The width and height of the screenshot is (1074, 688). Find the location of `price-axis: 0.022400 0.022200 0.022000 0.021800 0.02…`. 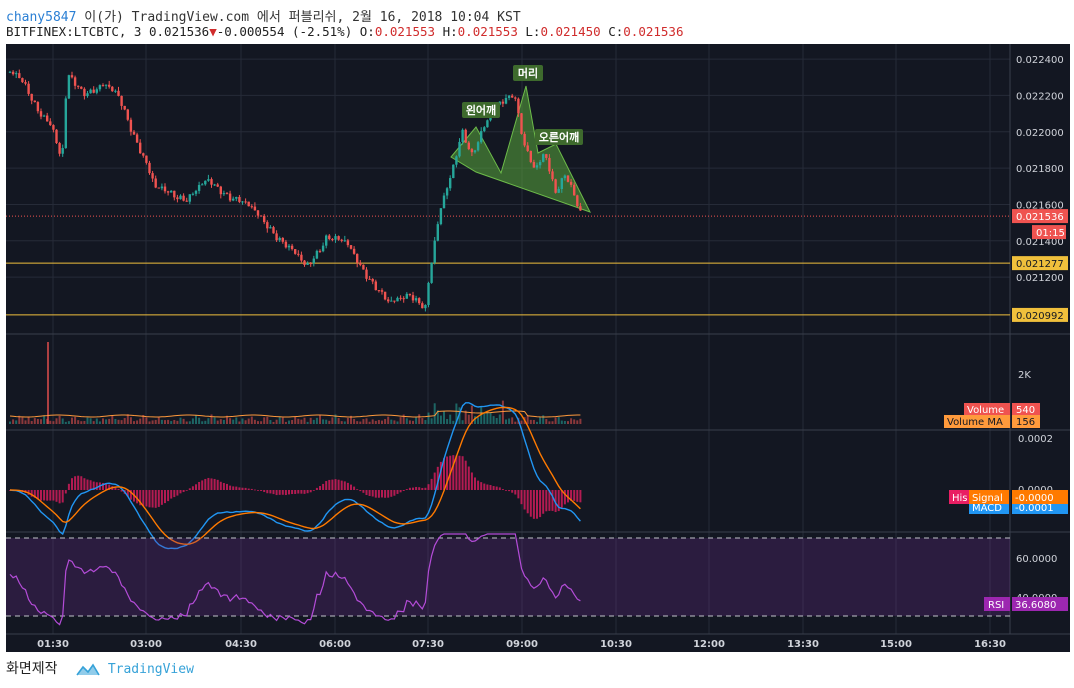

price-axis: 0.022400 0.022200 0.022000 0.021800 0.02… is located at coordinates (1040, 169).